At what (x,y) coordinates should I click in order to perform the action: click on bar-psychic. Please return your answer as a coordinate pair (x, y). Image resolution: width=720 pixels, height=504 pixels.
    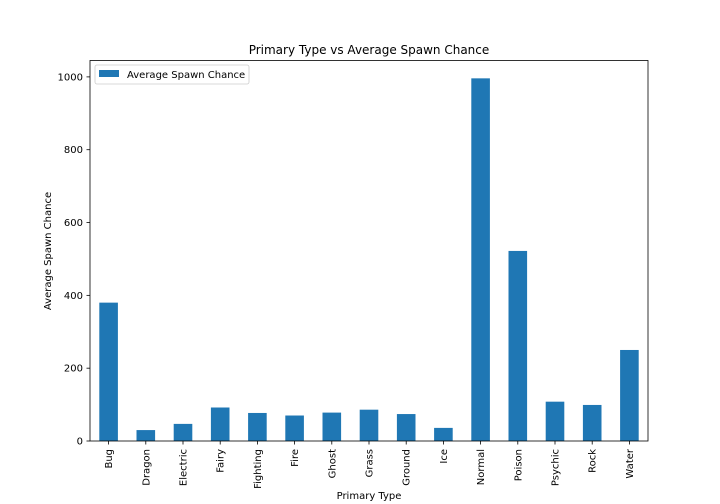
    Looking at the image, I should click on (555, 421).